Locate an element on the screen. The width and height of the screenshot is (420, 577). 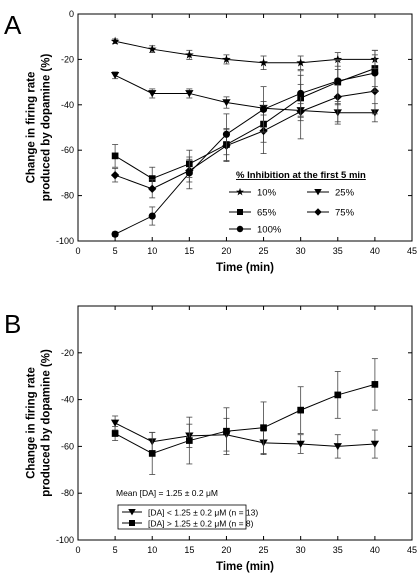
legend-entry-label: [DA] > 1.25 ± 0.2 μM (n = 8) is located at coordinates (201, 524).